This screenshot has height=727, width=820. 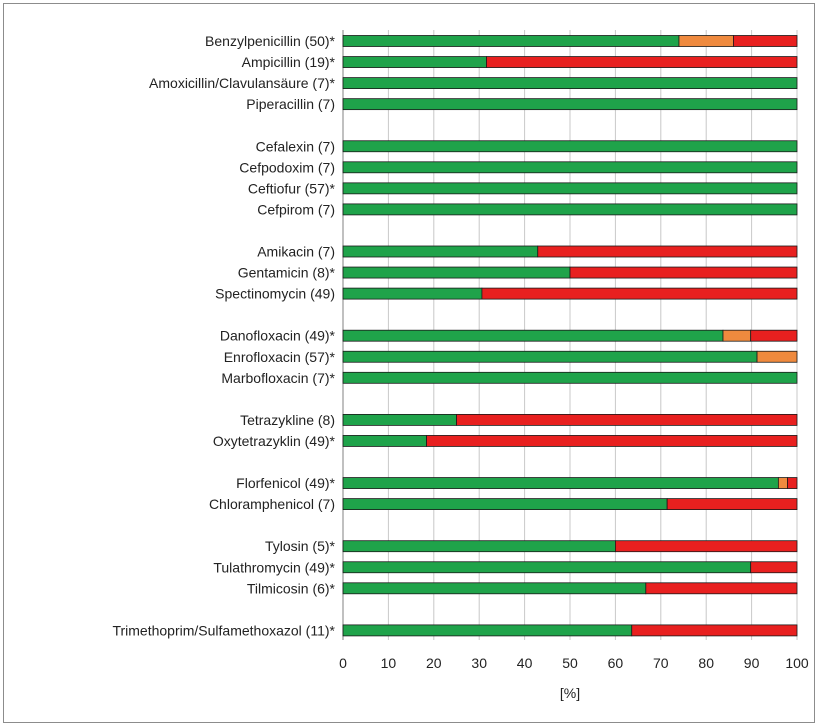 What do you see at coordinates (479, 663) in the screenshot?
I see `x-tick-label: 30` at bounding box center [479, 663].